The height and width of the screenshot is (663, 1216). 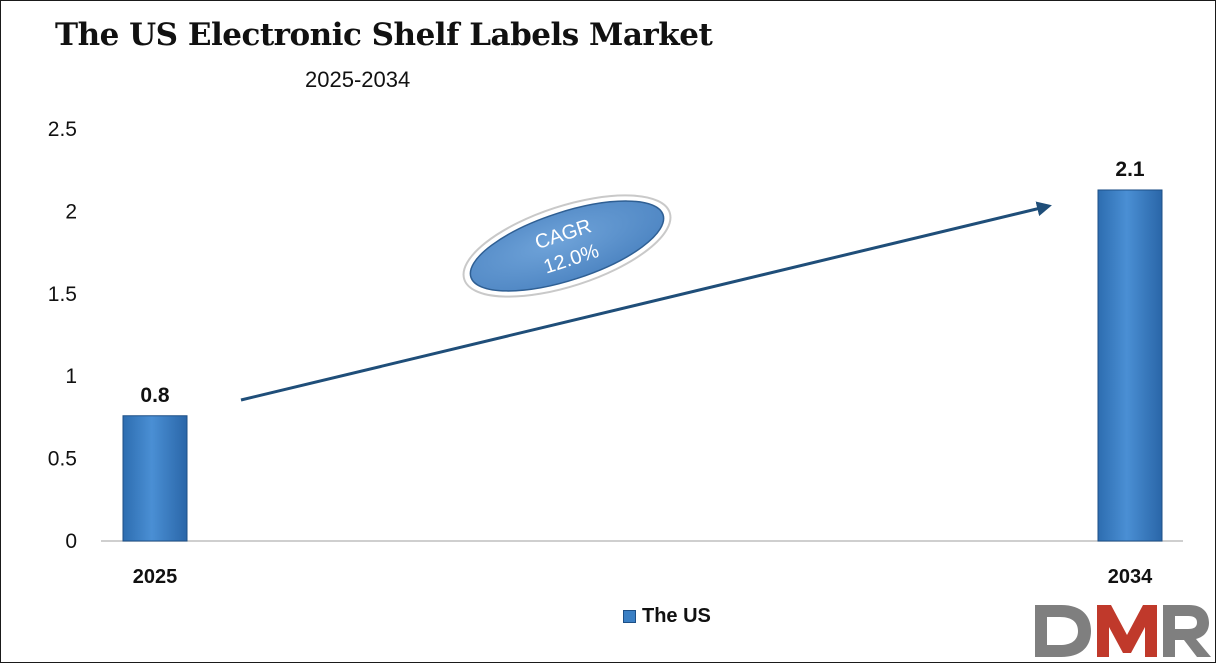 I want to click on x-axis-ticks: 2025 2034, so click(x=643, y=577).